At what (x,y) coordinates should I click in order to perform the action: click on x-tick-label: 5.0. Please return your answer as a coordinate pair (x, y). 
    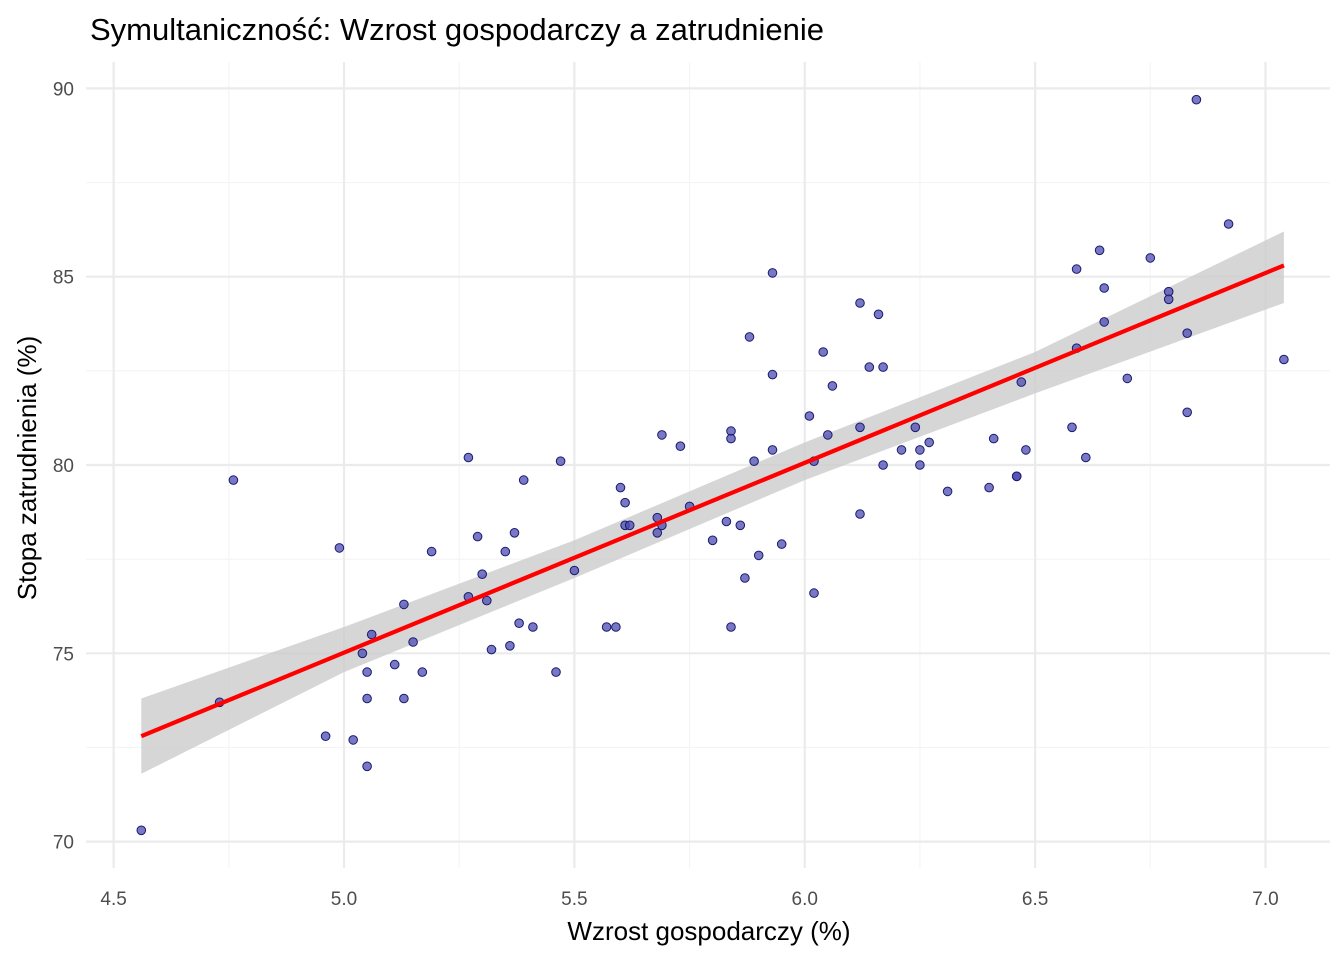
    Looking at the image, I should click on (344, 899).